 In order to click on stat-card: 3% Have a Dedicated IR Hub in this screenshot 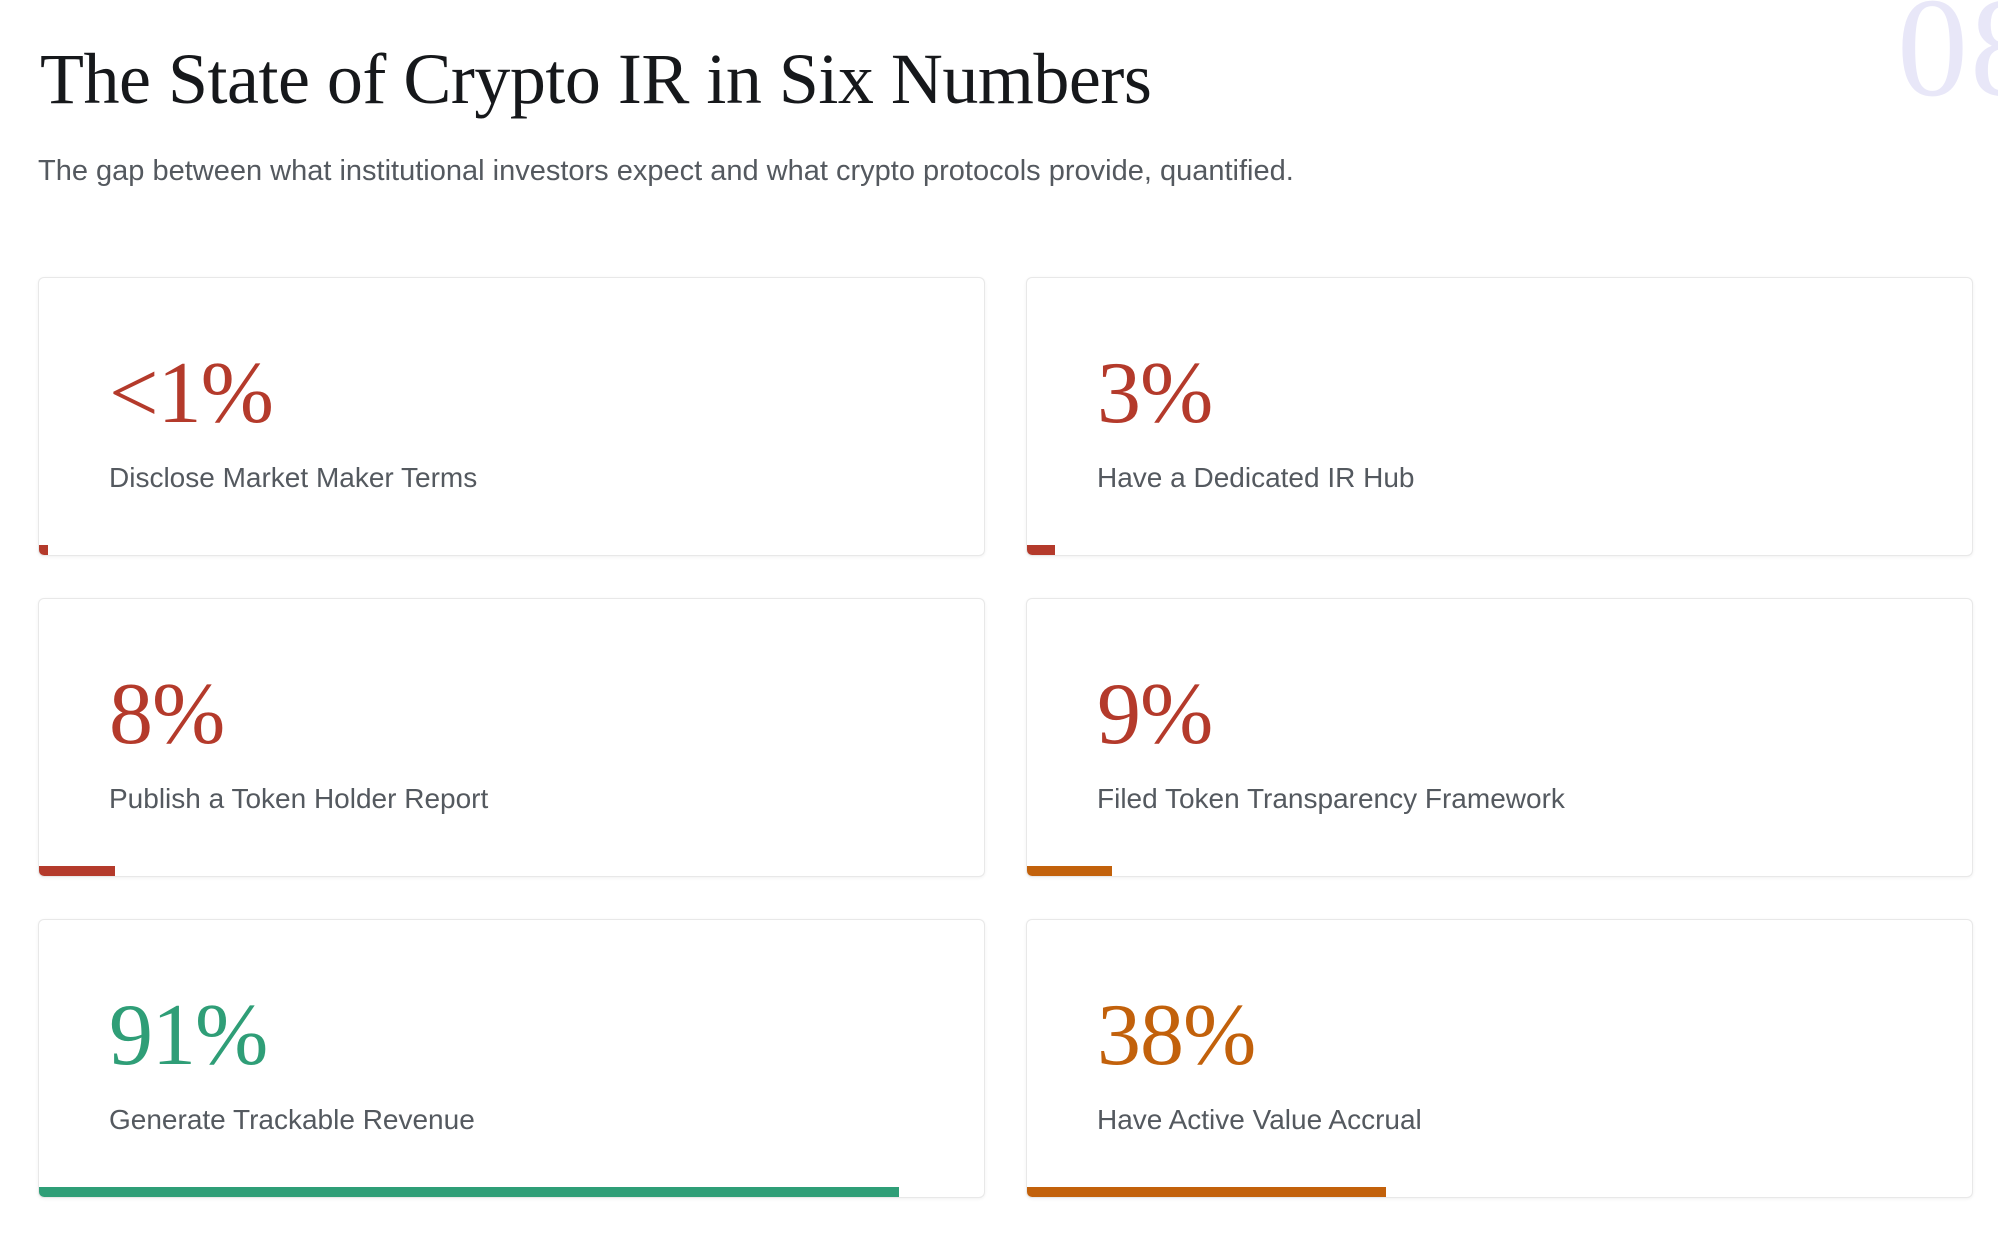, I will do `click(1499, 417)`.